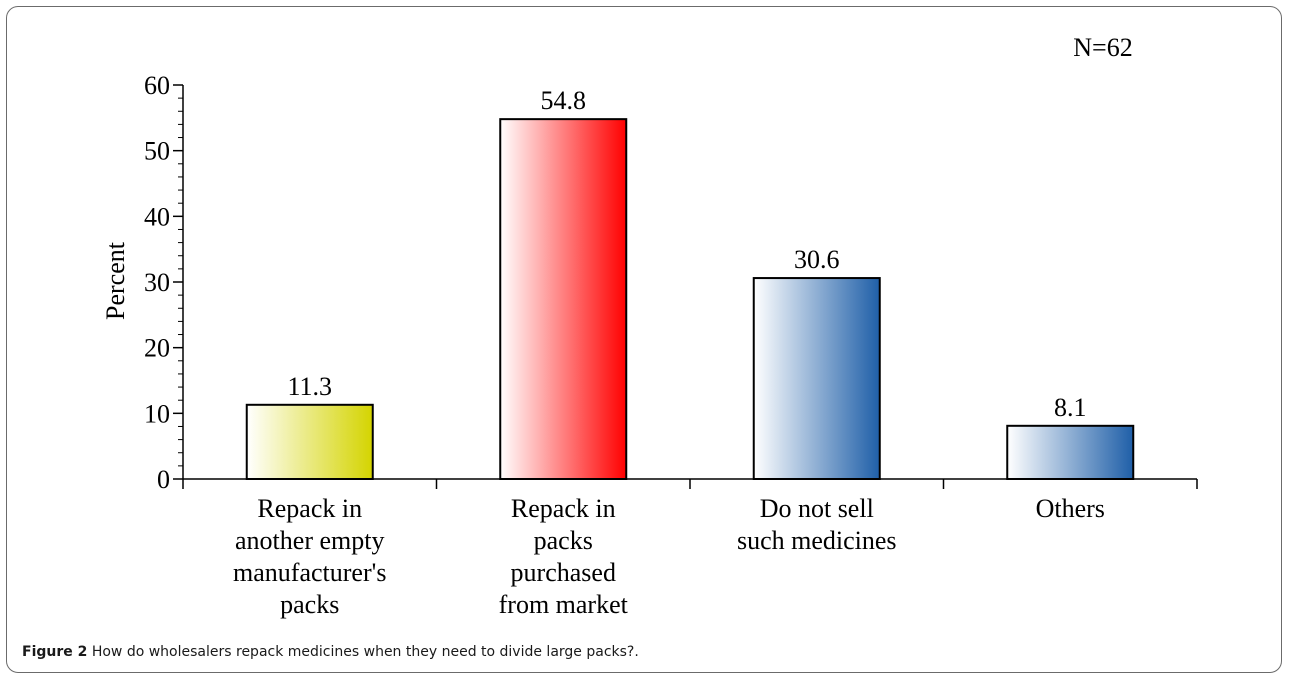 This screenshot has height=681, width=1290. I want to click on data-label: 11.3, so click(309, 386).